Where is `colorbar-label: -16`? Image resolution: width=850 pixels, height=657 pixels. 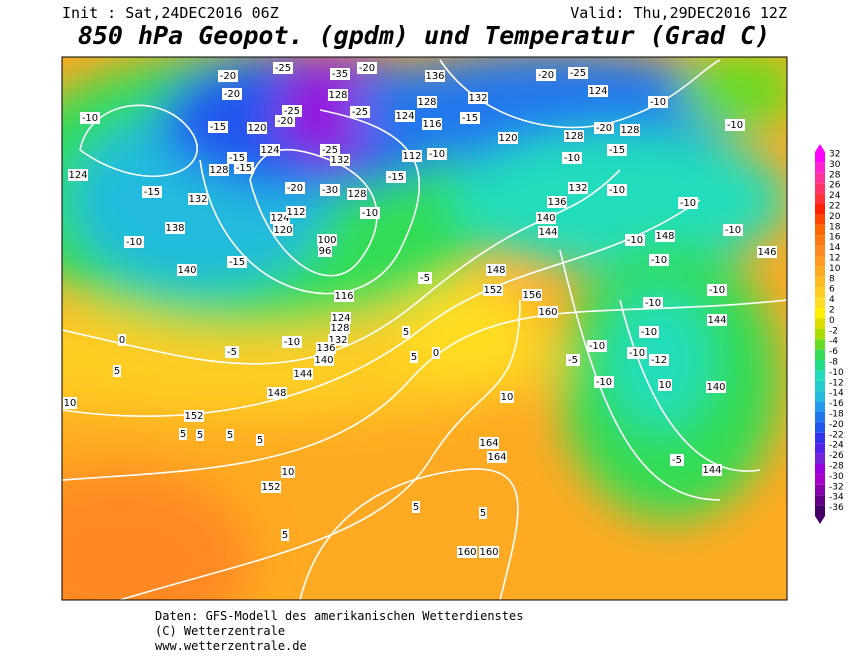 colorbar-label: -16 is located at coordinates (836, 404).